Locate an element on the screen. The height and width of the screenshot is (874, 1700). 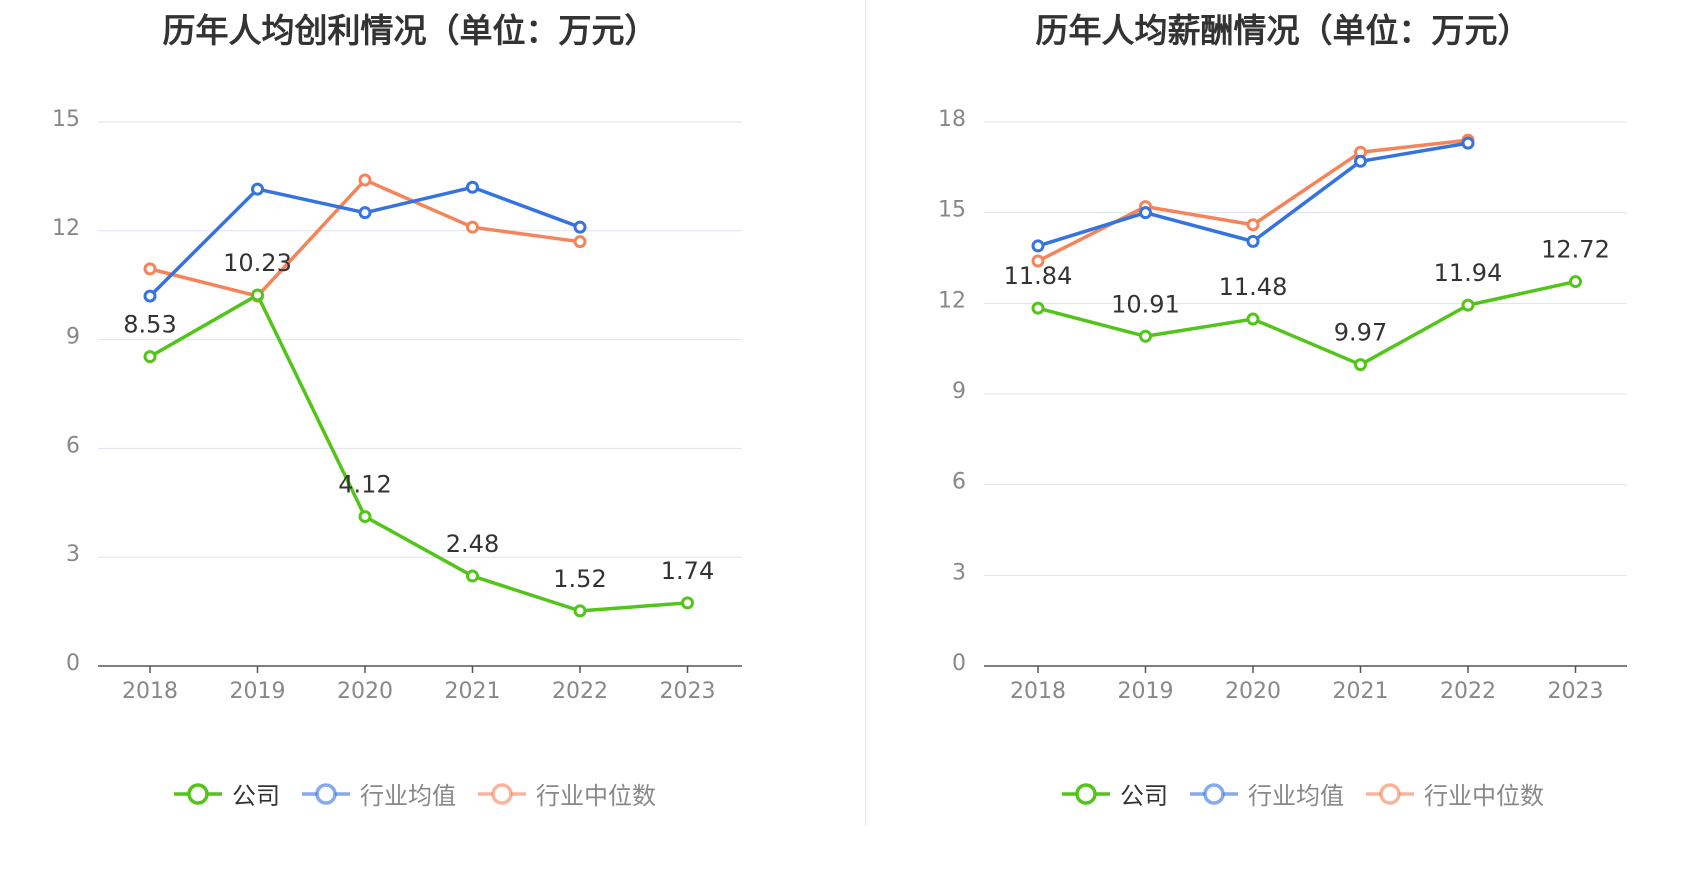
data-label: 10.91 is located at coordinates (1145, 304).